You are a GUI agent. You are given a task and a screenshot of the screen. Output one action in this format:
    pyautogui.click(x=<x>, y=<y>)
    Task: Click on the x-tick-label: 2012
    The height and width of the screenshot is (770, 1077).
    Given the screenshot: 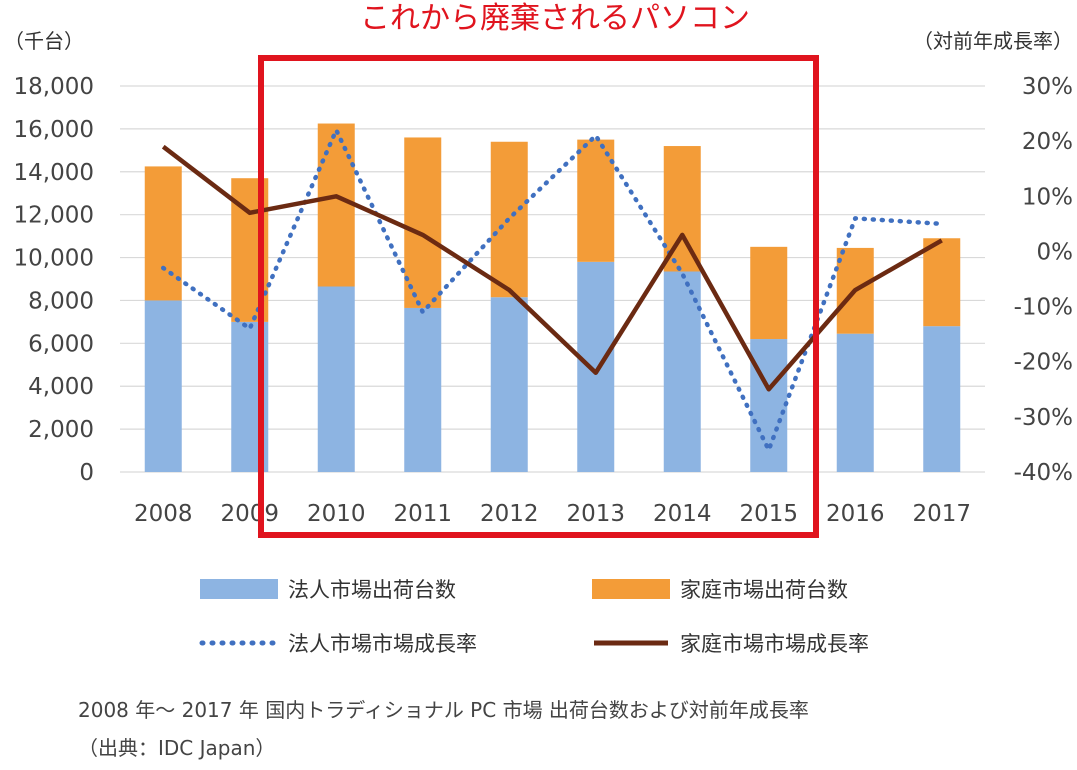 What is the action you would take?
    pyautogui.click(x=509, y=514)
    